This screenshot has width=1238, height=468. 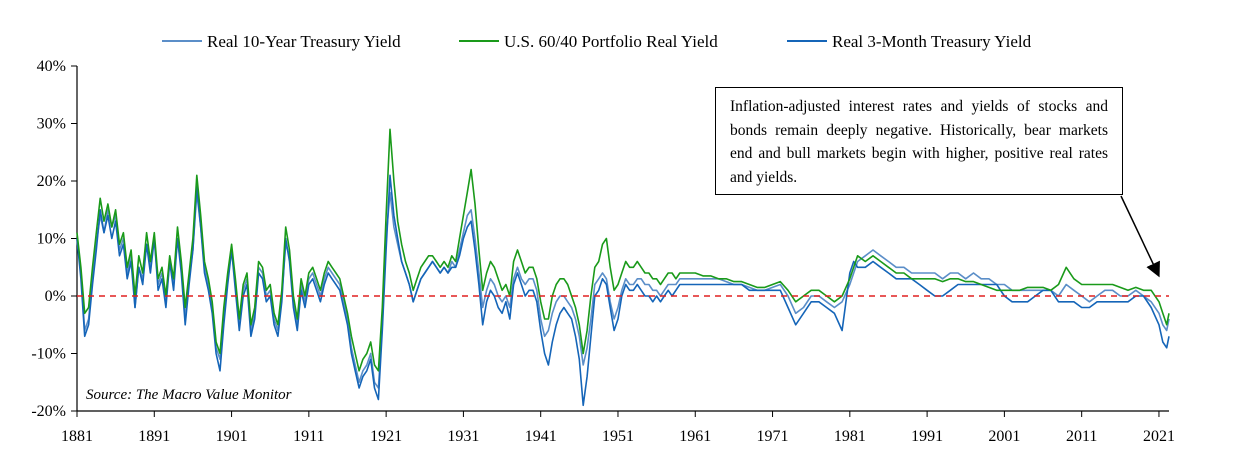 What do you see at coordinates (695, 436) in the screenshot?
I see `x-tick-label: 1961` at bounding box center [695, 436].